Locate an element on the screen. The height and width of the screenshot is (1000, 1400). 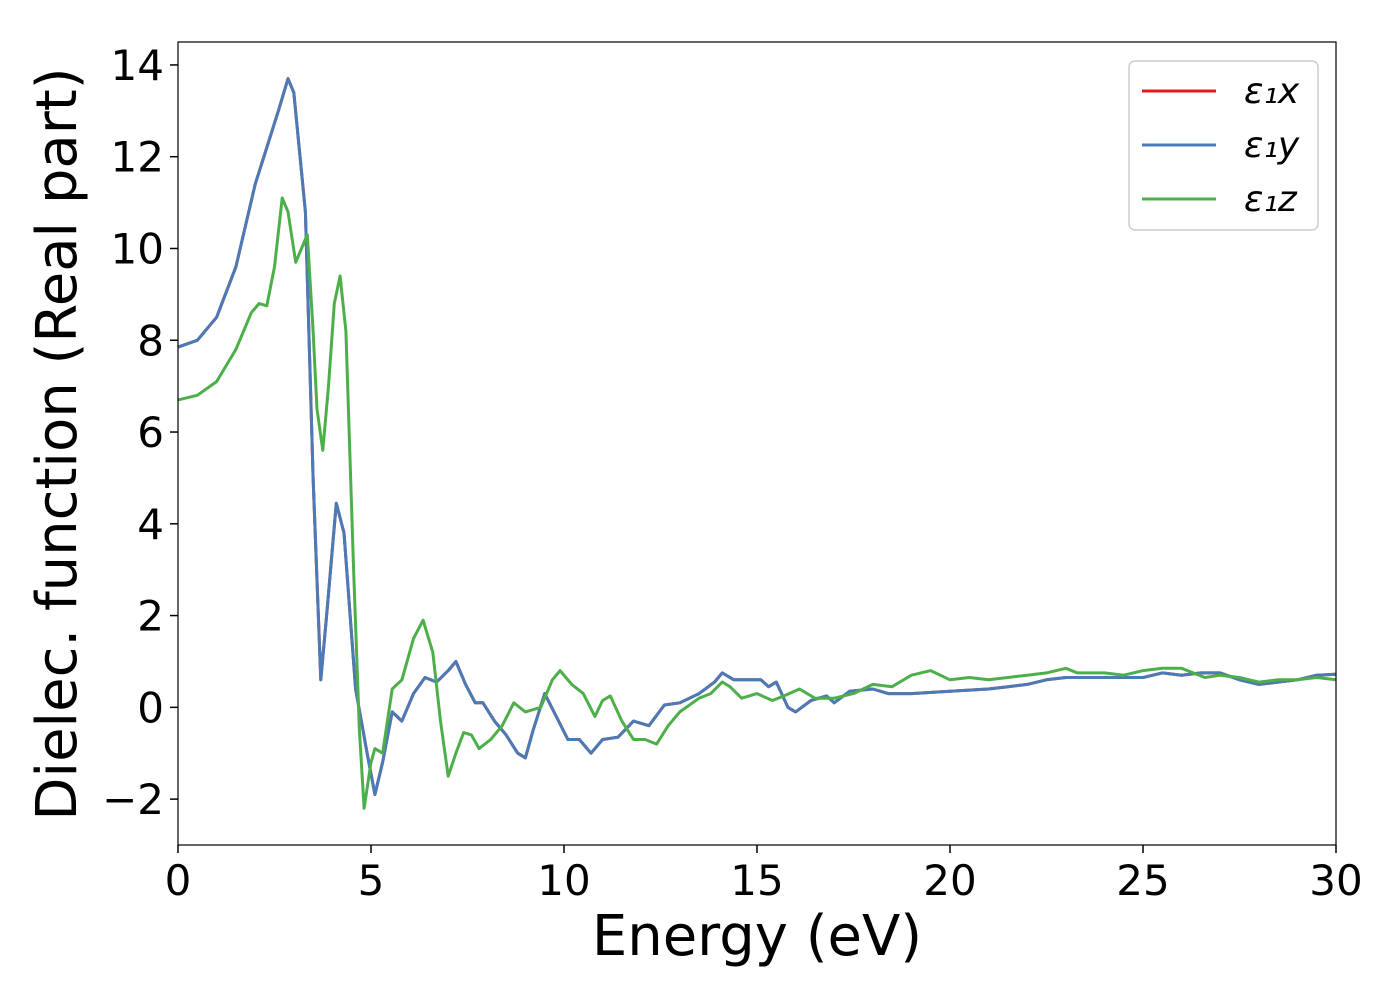
x-tick-label: 15 is located at coordinates (756, 880).